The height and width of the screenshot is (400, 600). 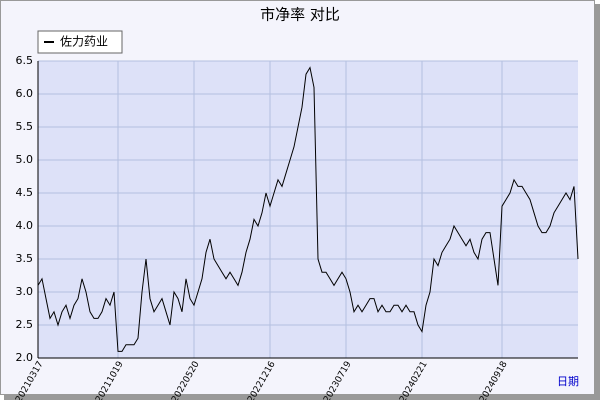 I want to click on y-tick-label: 3.0, so click(x=25, y=291).